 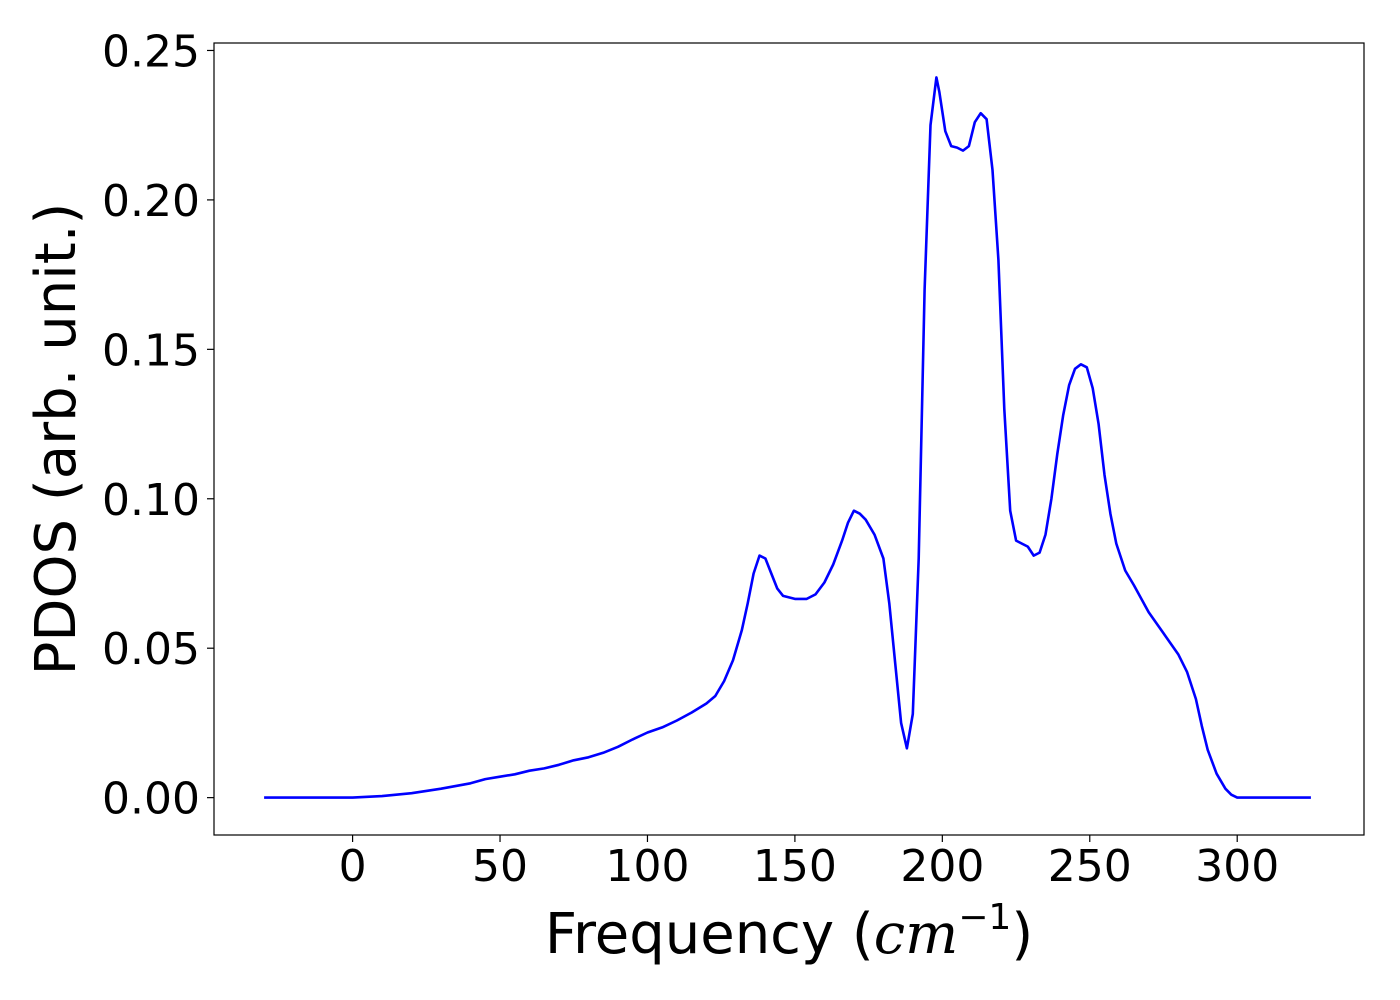 What do you see at coordinates (151, 799) in the screenshot?
I see `y-tick-label: 0.00` at bounding box center [151, 799].